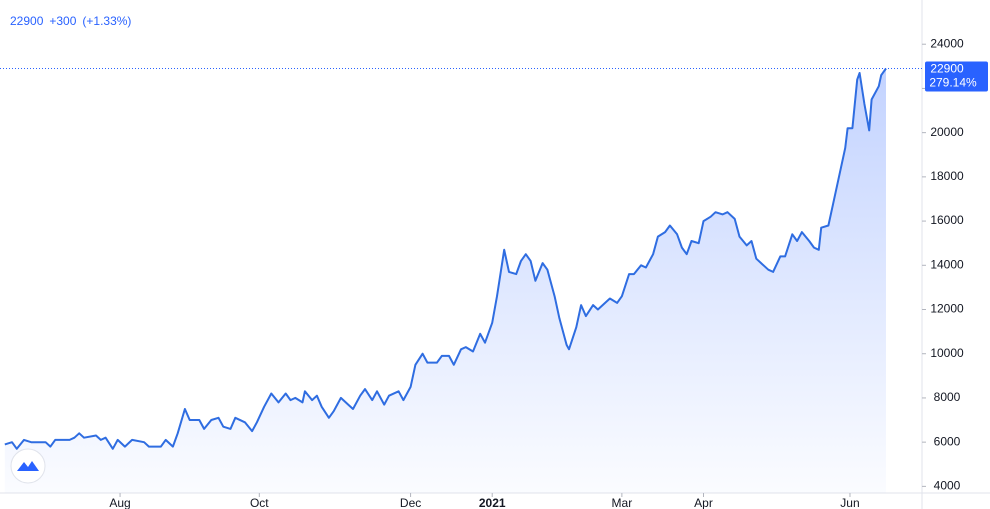 Image resolution: width=990 pixels, height=509 pixels. Describe the element at coordinates (947, 43) in the screenshot. I see `y-tick-label: 24000` at that location.